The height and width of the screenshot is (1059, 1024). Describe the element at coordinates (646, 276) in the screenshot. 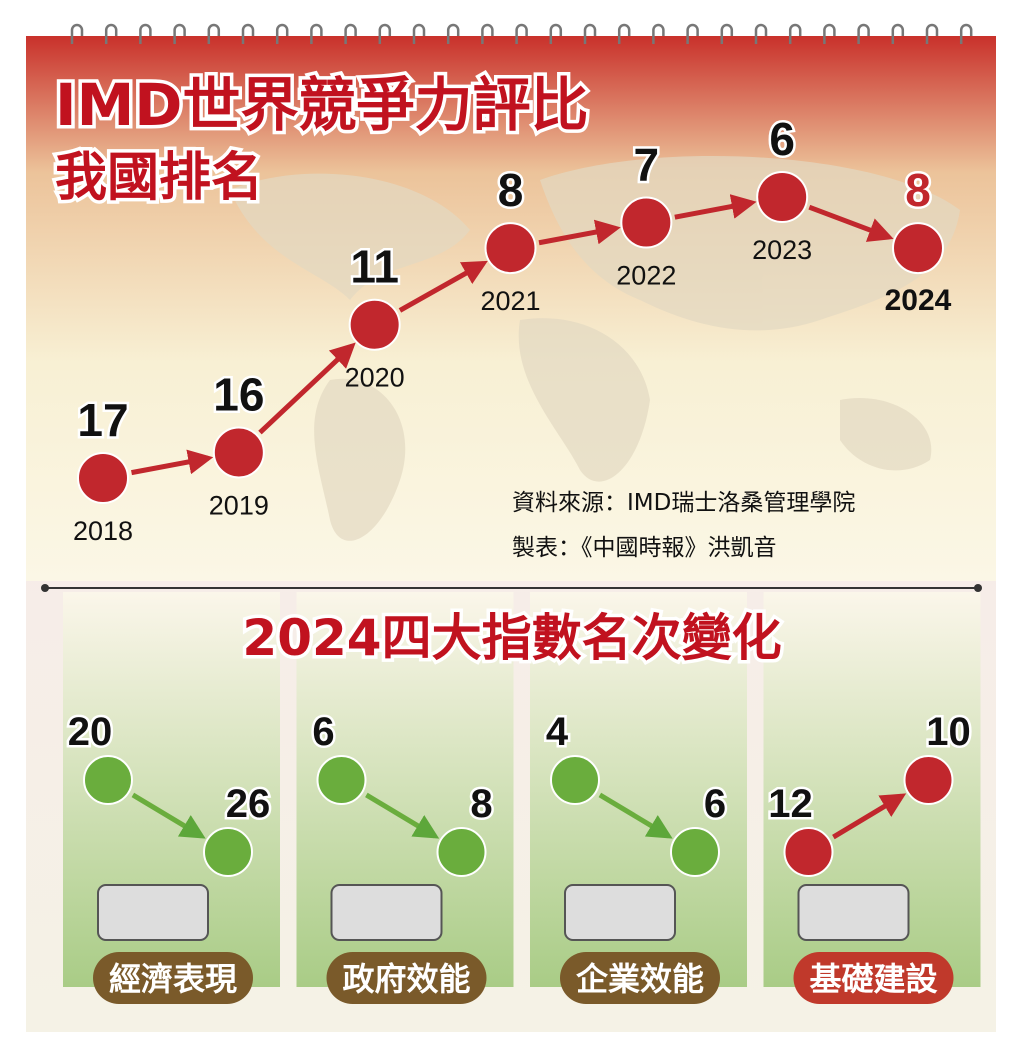

I see `year-label: 2022` at that location.